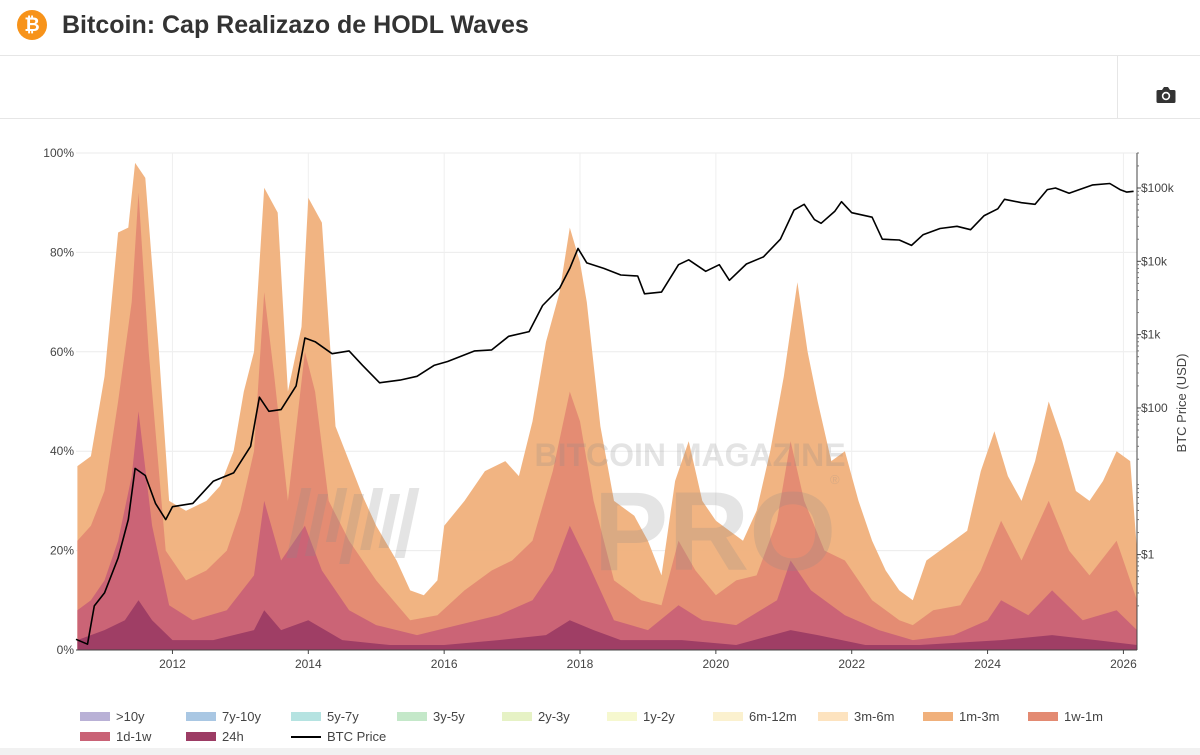 The width and height of the screenshot is (1200, 755). I want to click on legend-label: >10y, so click(130, 716).